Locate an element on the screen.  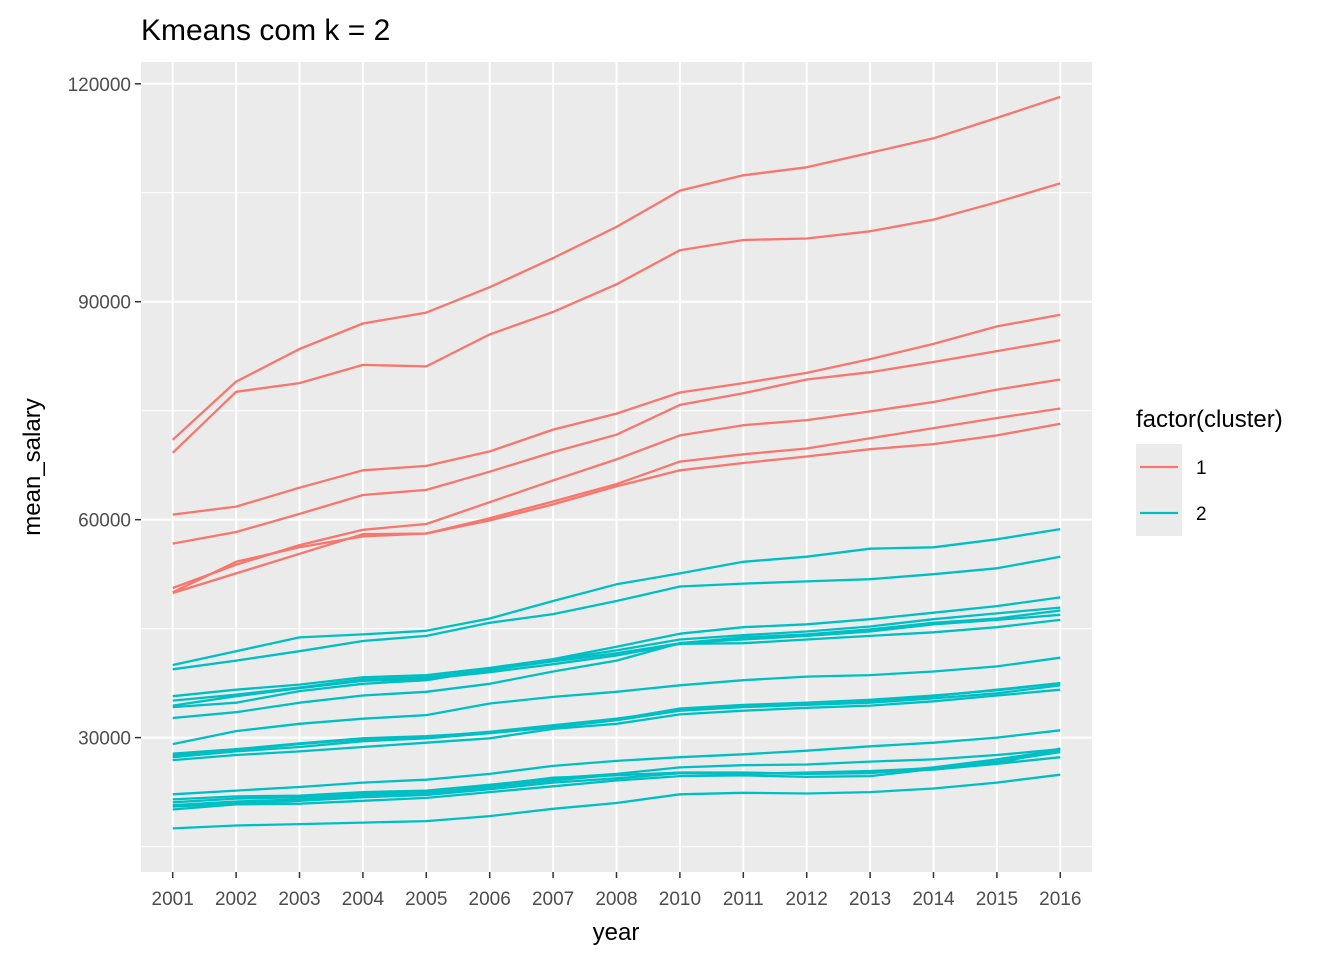
legend-label-1: 1 is located at coordinates (1201, 468).